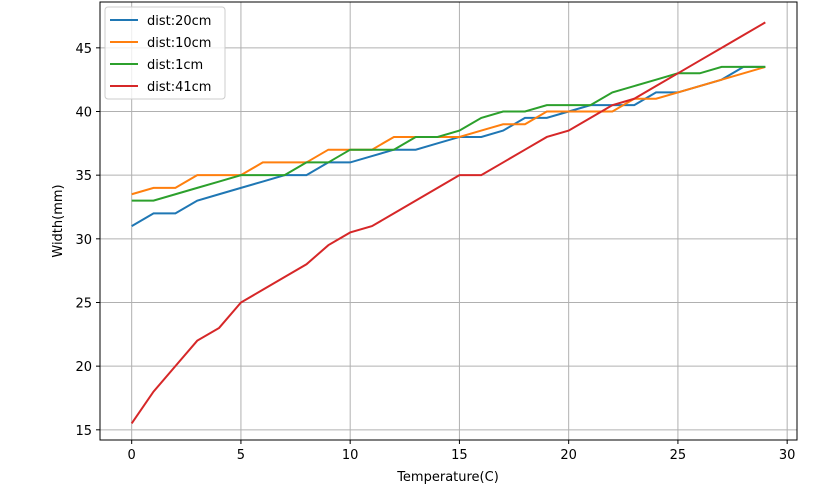 The width and height of the screenshot is (832, 503). Describe the element at coordinates (58, 220) in the screenshot. I see `y-axis-label: Width(mm)` at that location.